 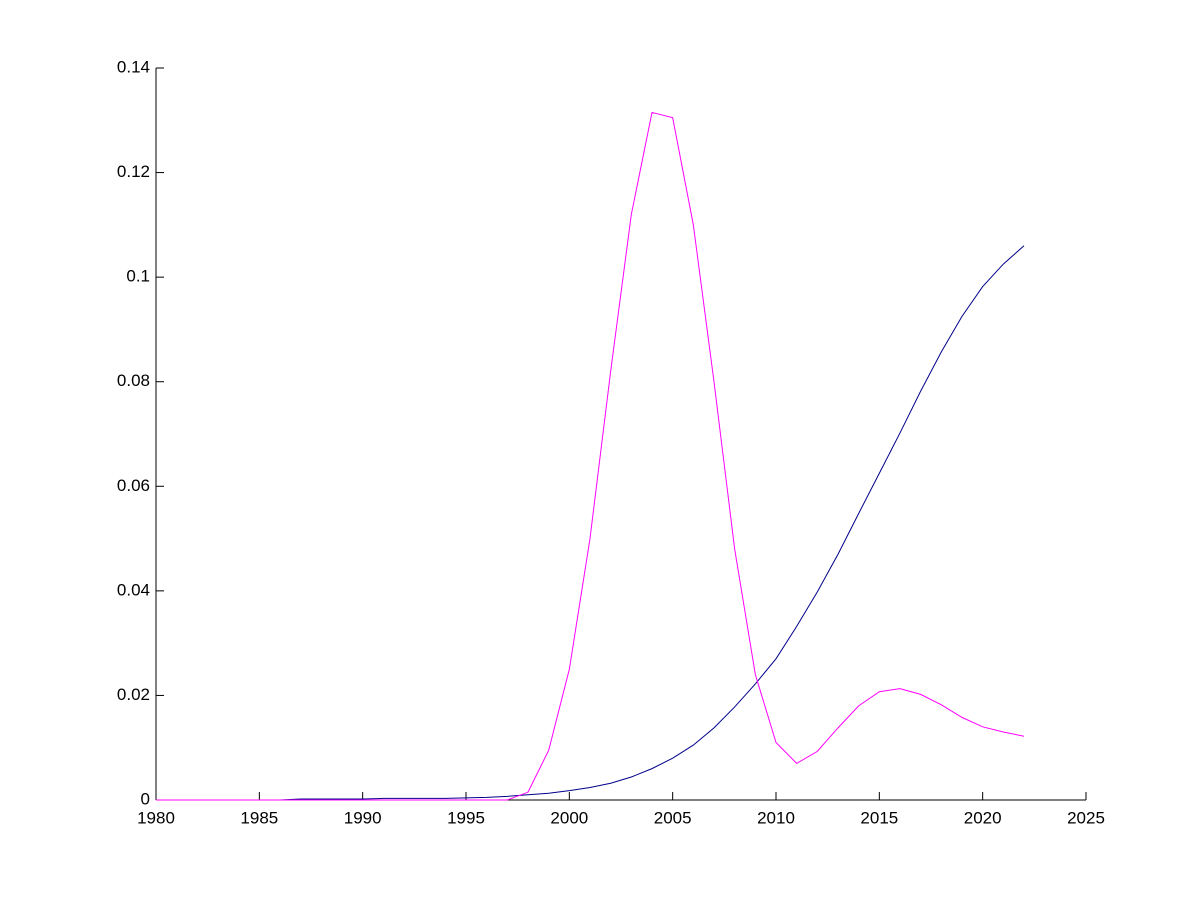 What do you see at coordinates (133, 66) in the screenshot?
I see `y-tick-label: 0.14` at bounding box center [133, 66].